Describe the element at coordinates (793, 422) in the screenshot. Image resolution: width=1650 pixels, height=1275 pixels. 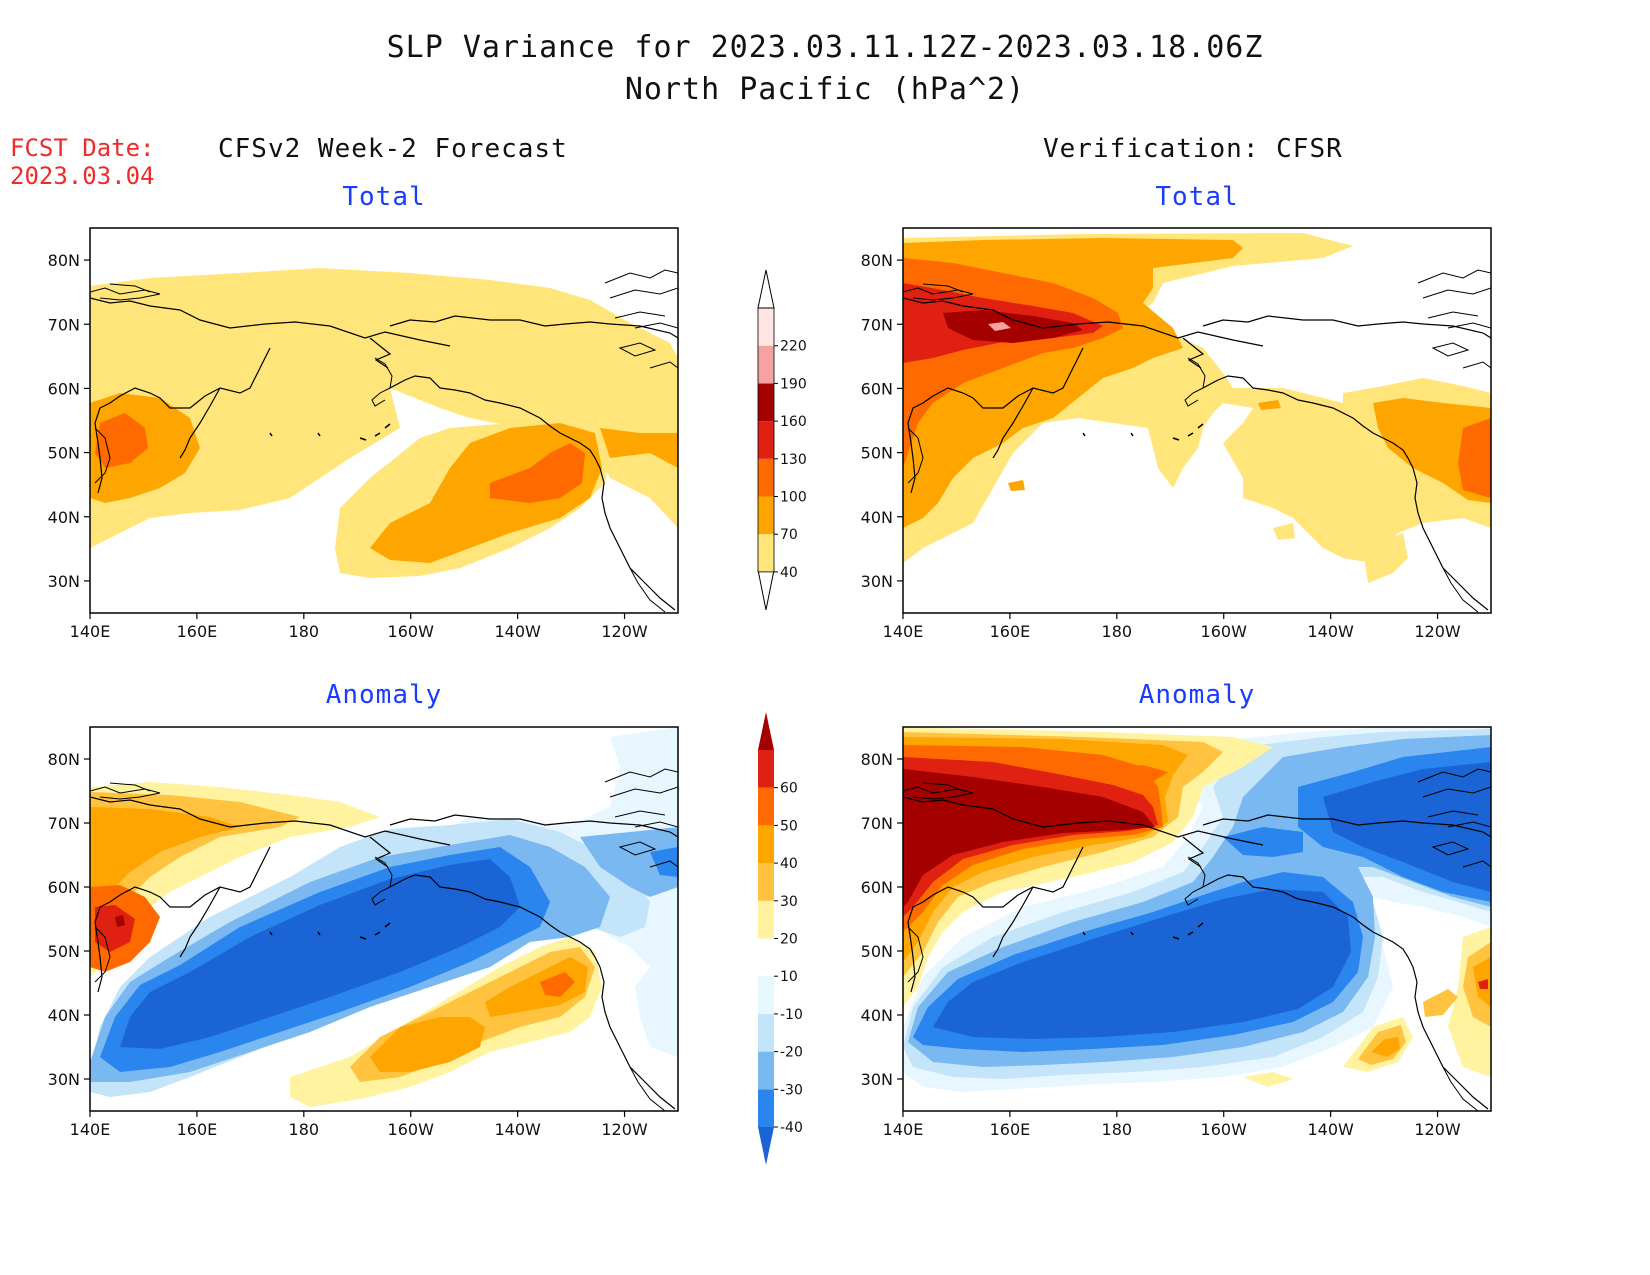
I see `cbar-total-label-160: 160` at that location.